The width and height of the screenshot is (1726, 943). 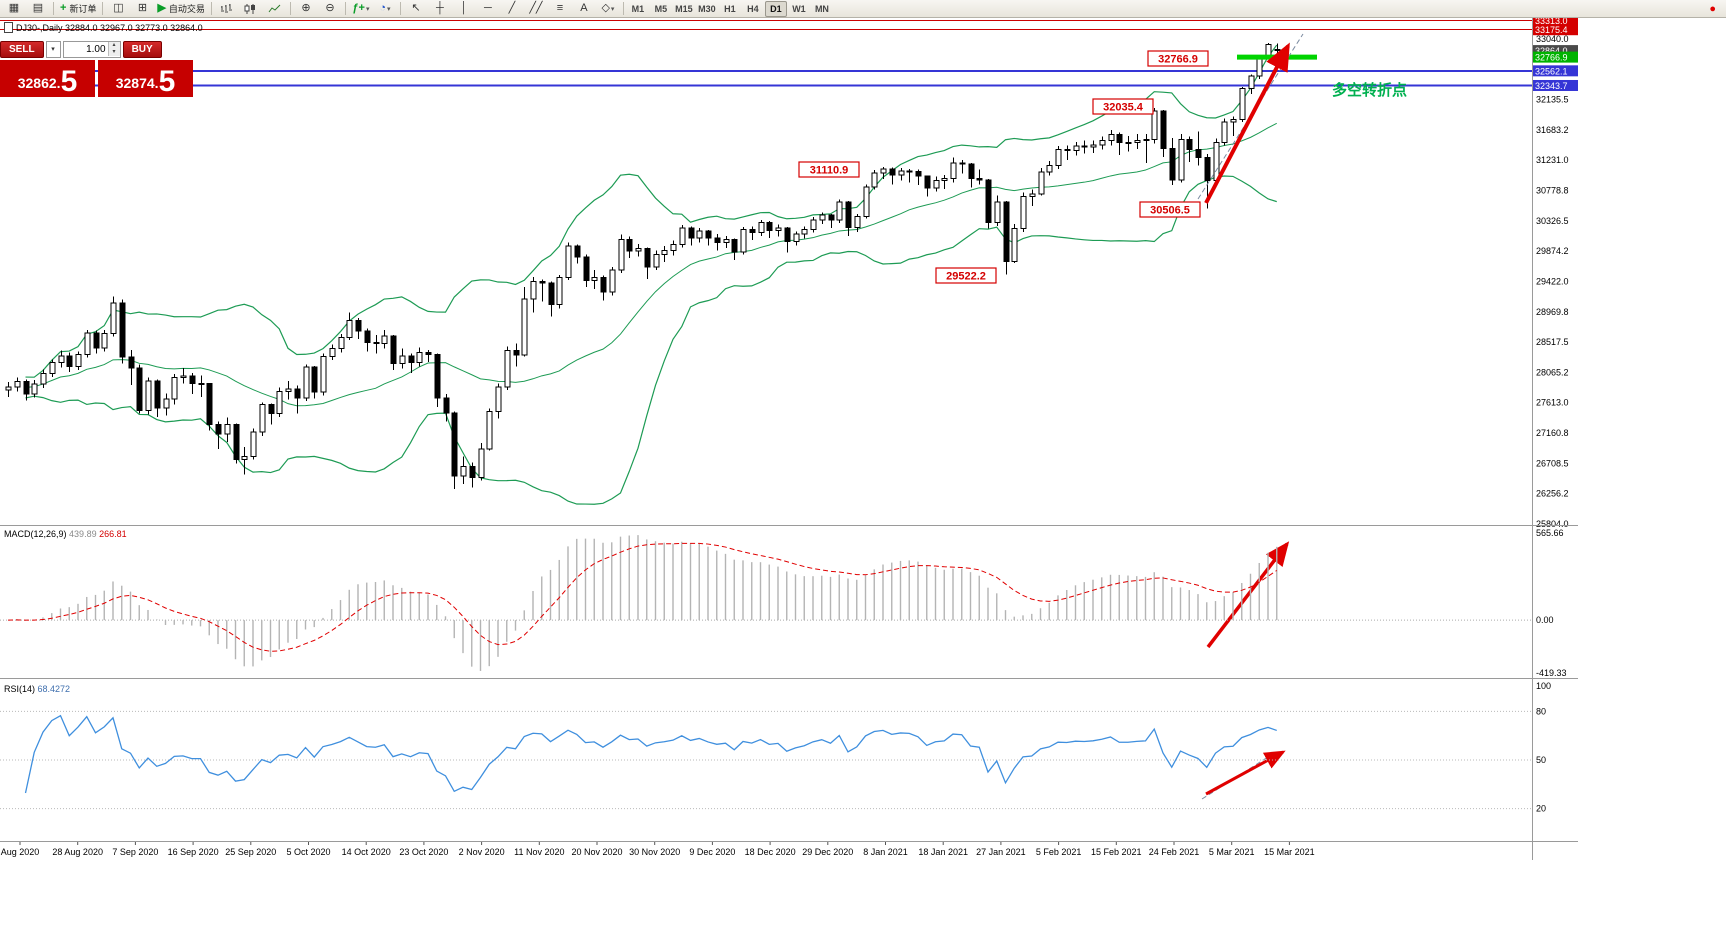 I want to click on cursor-button: ↖, so click(x=416, y=8).